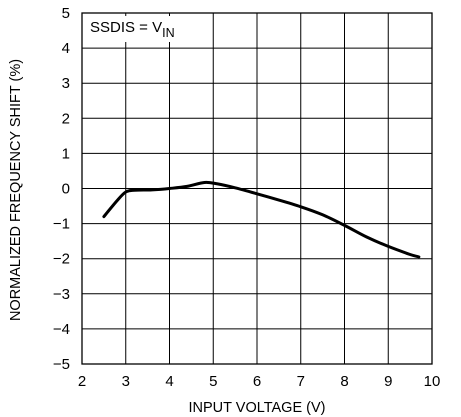  I want to click on x-tick-label: 4, so click(169, 381).